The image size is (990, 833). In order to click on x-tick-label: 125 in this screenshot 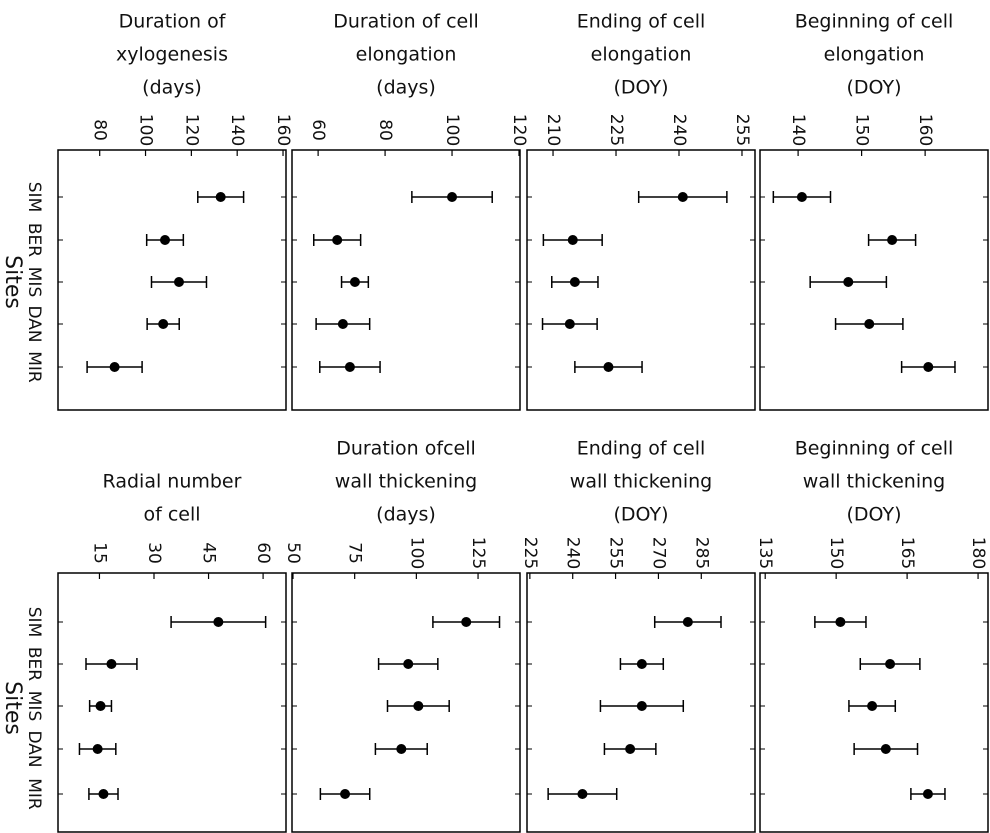, I will do `click(478, 553)`.